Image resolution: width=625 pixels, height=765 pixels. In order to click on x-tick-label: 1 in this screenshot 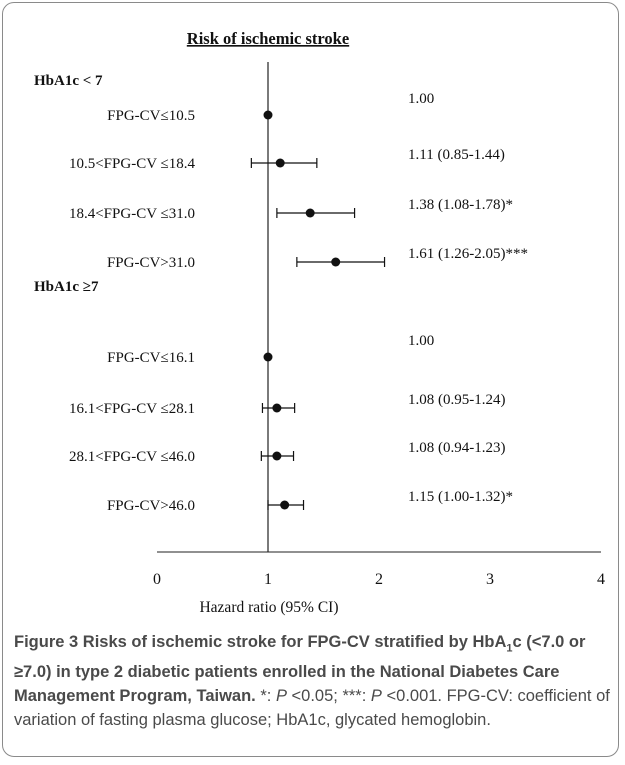, I will do `click(268, 579)`.